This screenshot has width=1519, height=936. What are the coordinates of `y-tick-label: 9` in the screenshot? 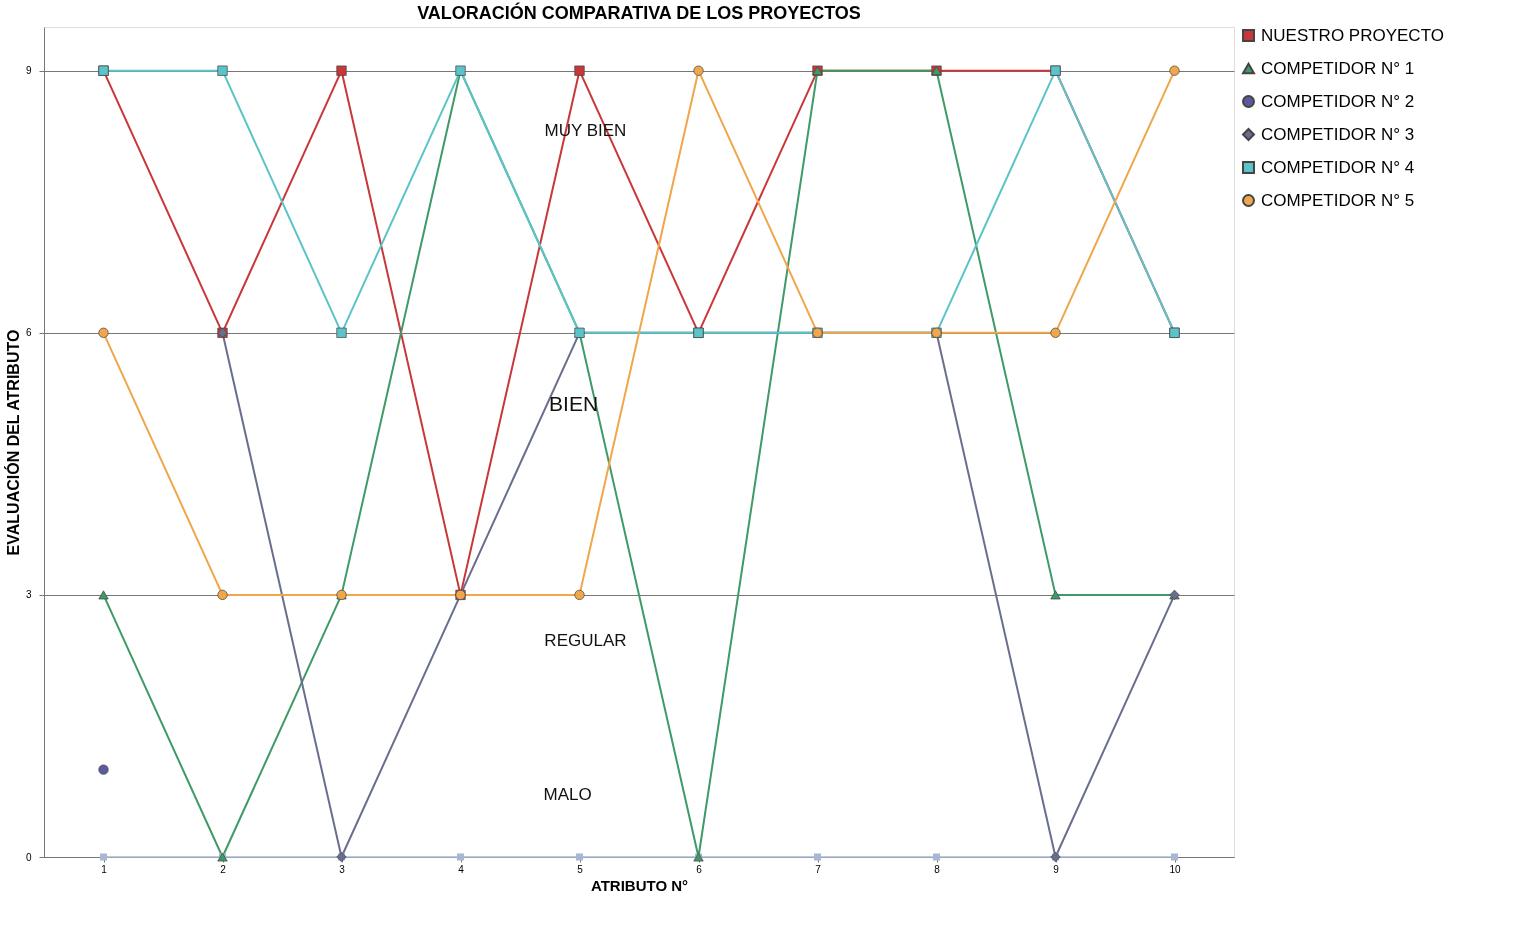 It's located at (28, 71).